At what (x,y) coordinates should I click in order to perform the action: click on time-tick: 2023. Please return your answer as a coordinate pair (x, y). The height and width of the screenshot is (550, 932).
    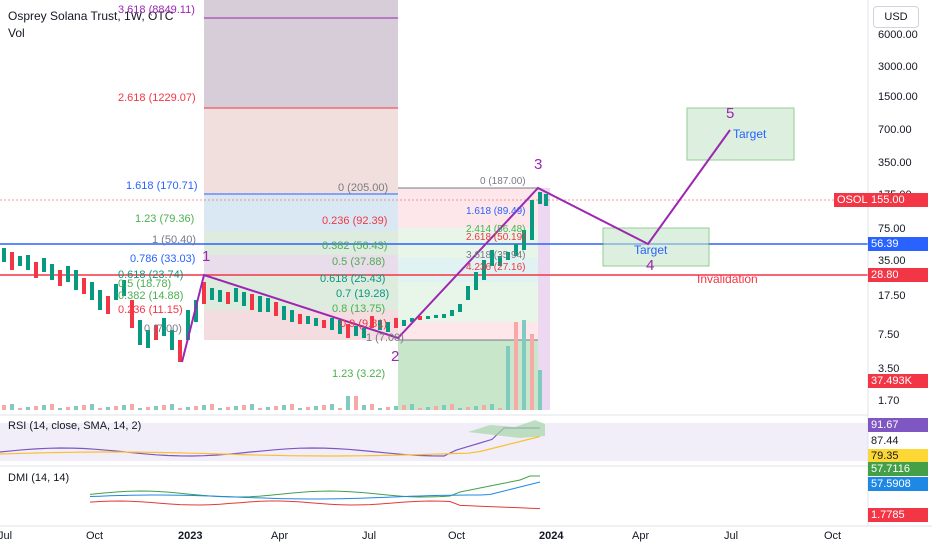
    Looking at the image, I should click on (190, 536).